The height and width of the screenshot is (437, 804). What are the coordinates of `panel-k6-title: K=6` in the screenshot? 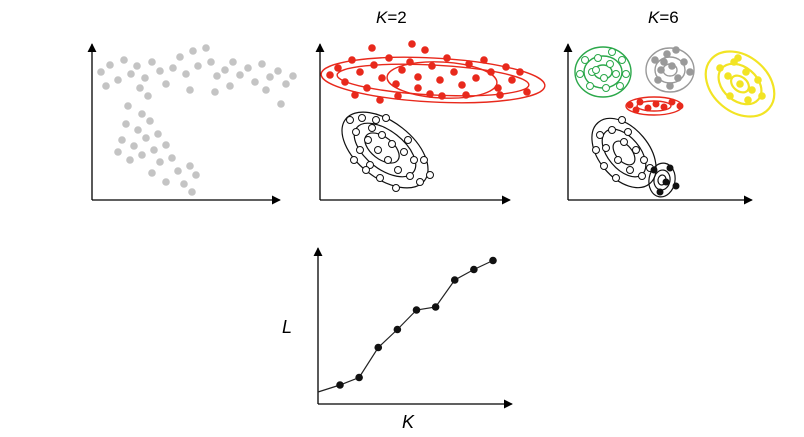 It's located at (663, 17).